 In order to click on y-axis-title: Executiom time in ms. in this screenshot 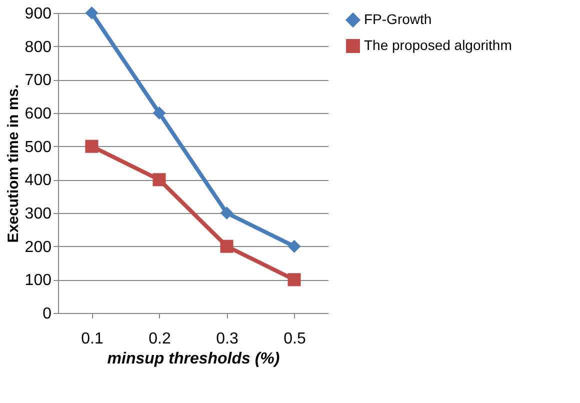, I will do `click(13, 163)`.